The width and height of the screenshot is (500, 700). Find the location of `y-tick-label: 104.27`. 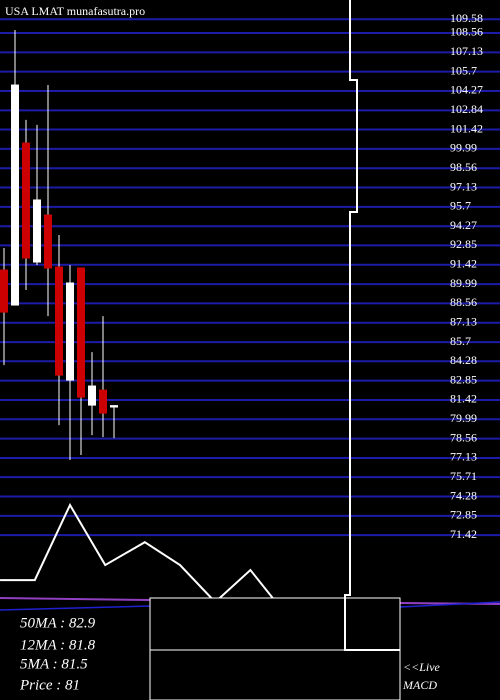

y-tick-label: 104.27 is located at coordinates (466, 90).